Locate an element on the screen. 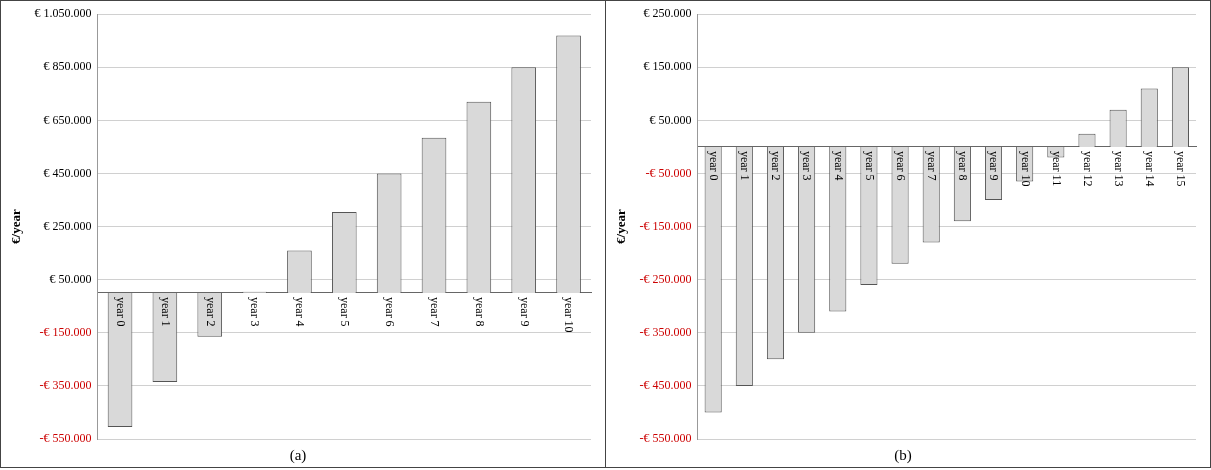  x-tick-label: year 13 is located at coordinates (1118, 168).